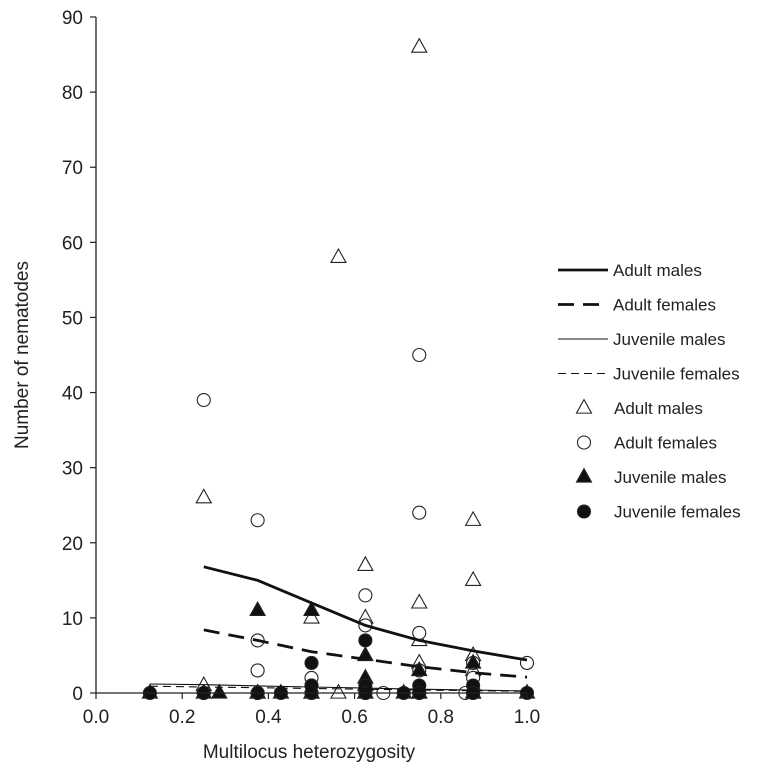  I want to click on y-tick-label: 90, so click(72, 18).